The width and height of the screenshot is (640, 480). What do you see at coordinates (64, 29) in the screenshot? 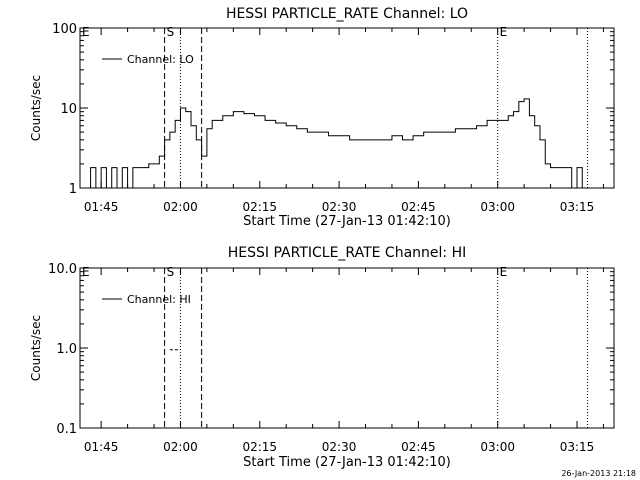
I see `y-tick-label: 100` at bounding box center [64, 29].